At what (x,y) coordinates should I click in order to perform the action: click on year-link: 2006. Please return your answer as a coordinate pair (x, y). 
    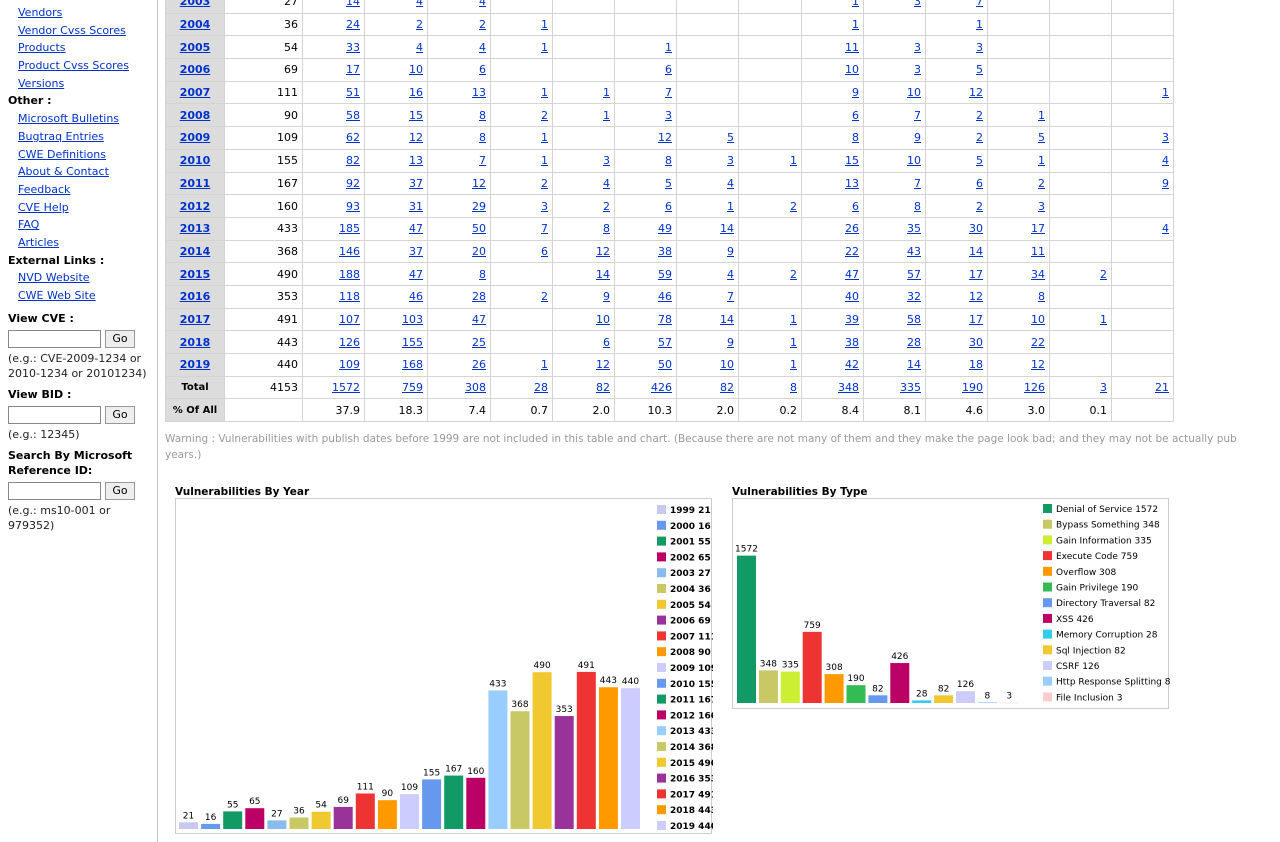
    Looking at the image, I should click on (195, 70).